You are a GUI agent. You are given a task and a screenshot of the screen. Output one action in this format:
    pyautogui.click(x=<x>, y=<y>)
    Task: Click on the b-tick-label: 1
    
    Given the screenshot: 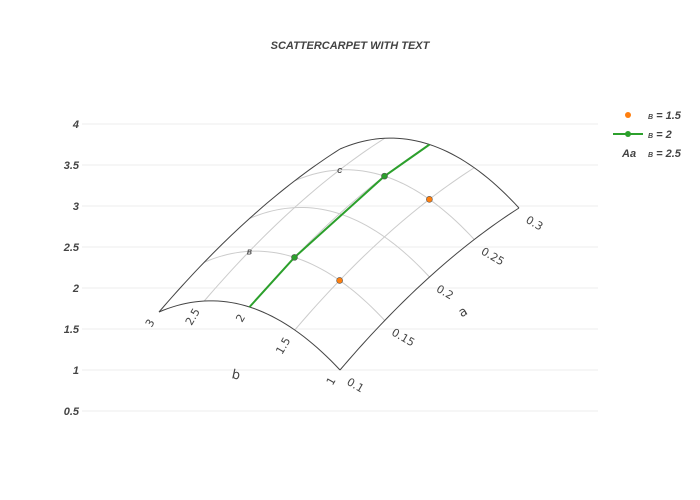 What is the action you would take?
    pyautogui.click(x=331, y=381)
    